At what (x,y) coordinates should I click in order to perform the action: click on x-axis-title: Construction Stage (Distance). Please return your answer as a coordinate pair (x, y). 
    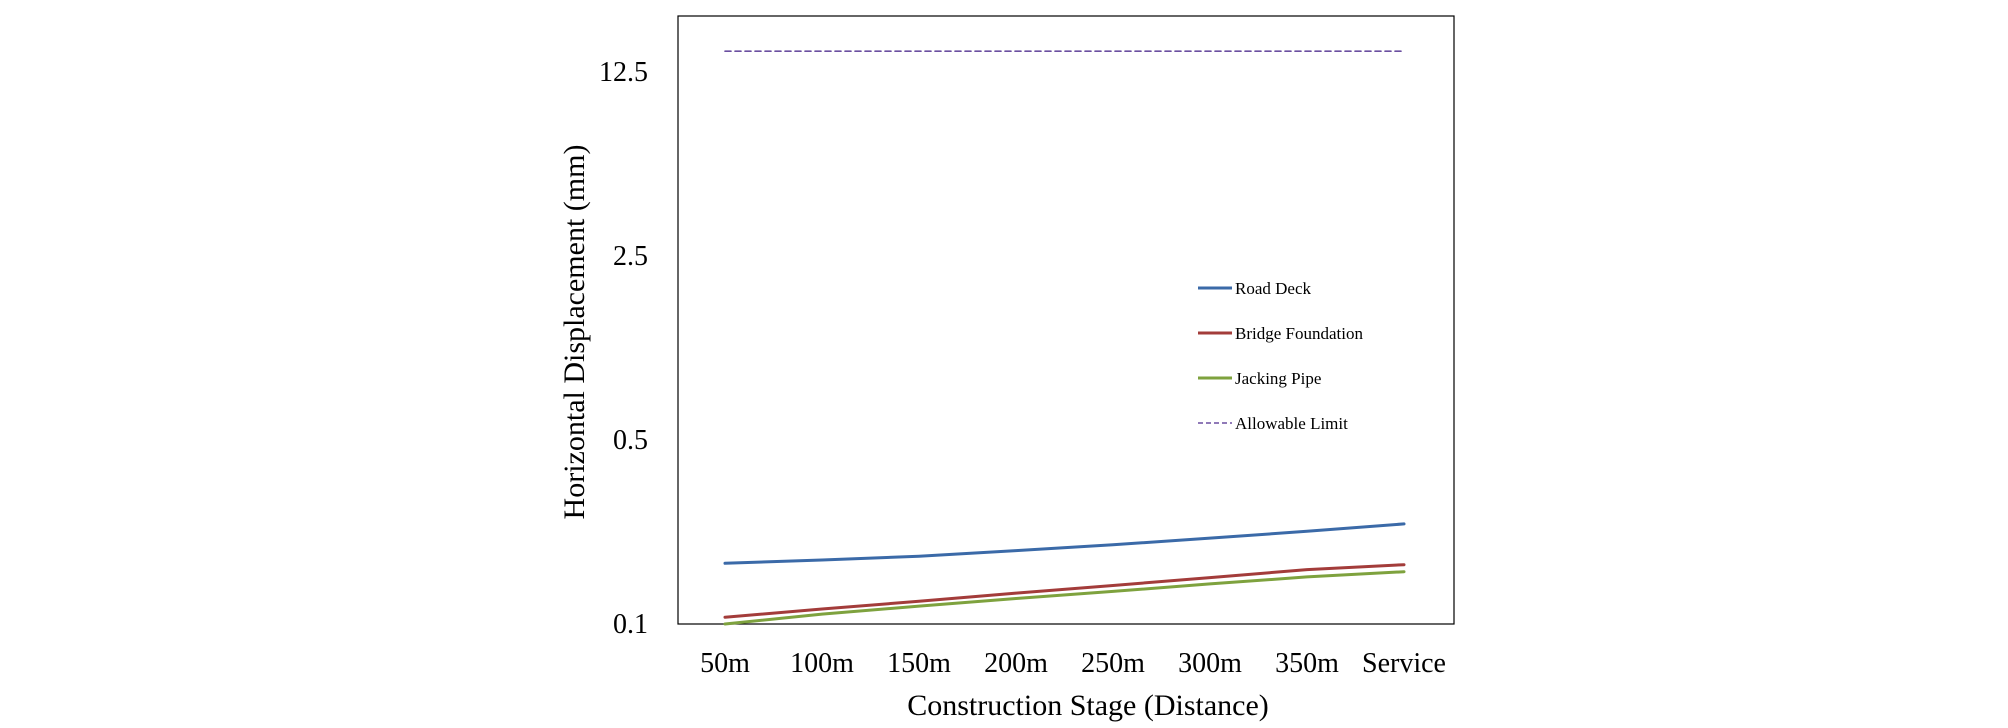
    Looking at the image, I should click on (1088, 705).